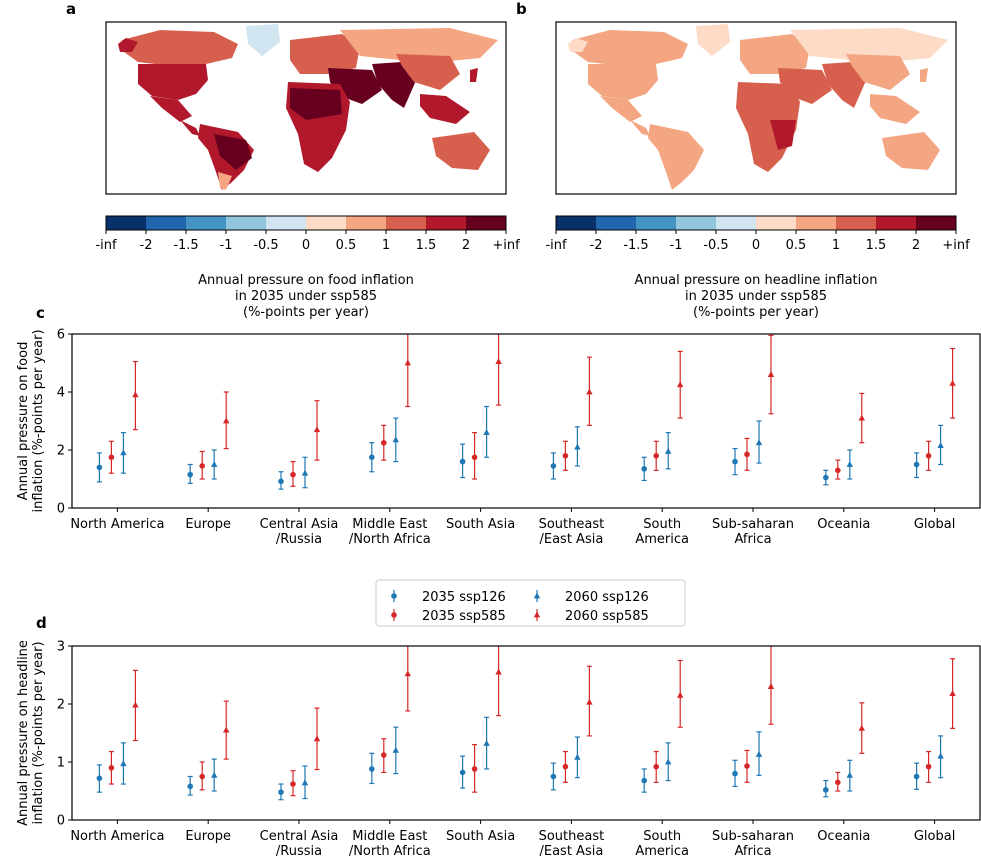 The image size is (981, 863). Describe the element at coordinates (607, 616) in the screenshot. I see `legend-label: 2060 ssp585` at that location.